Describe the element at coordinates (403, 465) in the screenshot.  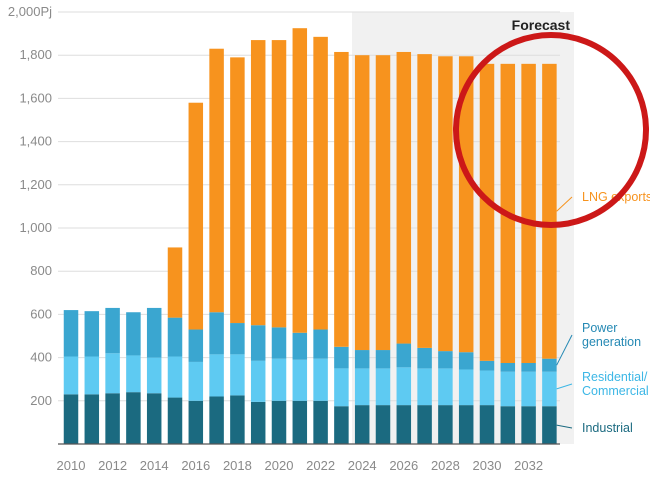
I see `x-tick-label: 2026` at that location.